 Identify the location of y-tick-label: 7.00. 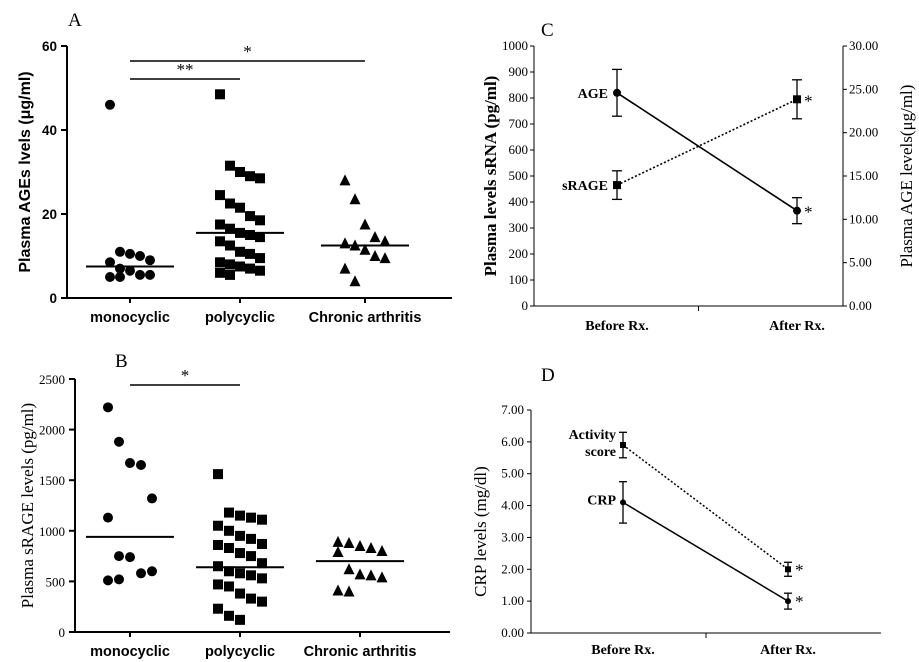
(512, 409).